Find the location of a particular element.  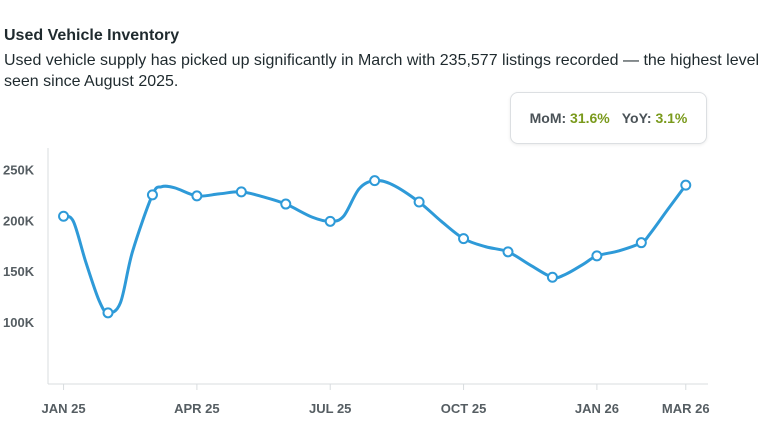

x-tick-label: APR 25 is located at coordinates (197, 408).